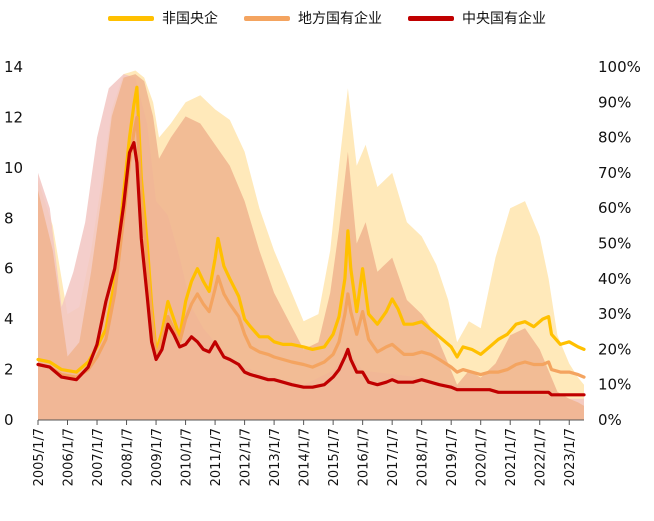 The height and width of the screenshot is (521, 654). Describe the element at coordinates (614, 385) in the screenshot. I see `y-right-tick-1: 10%` at that location.